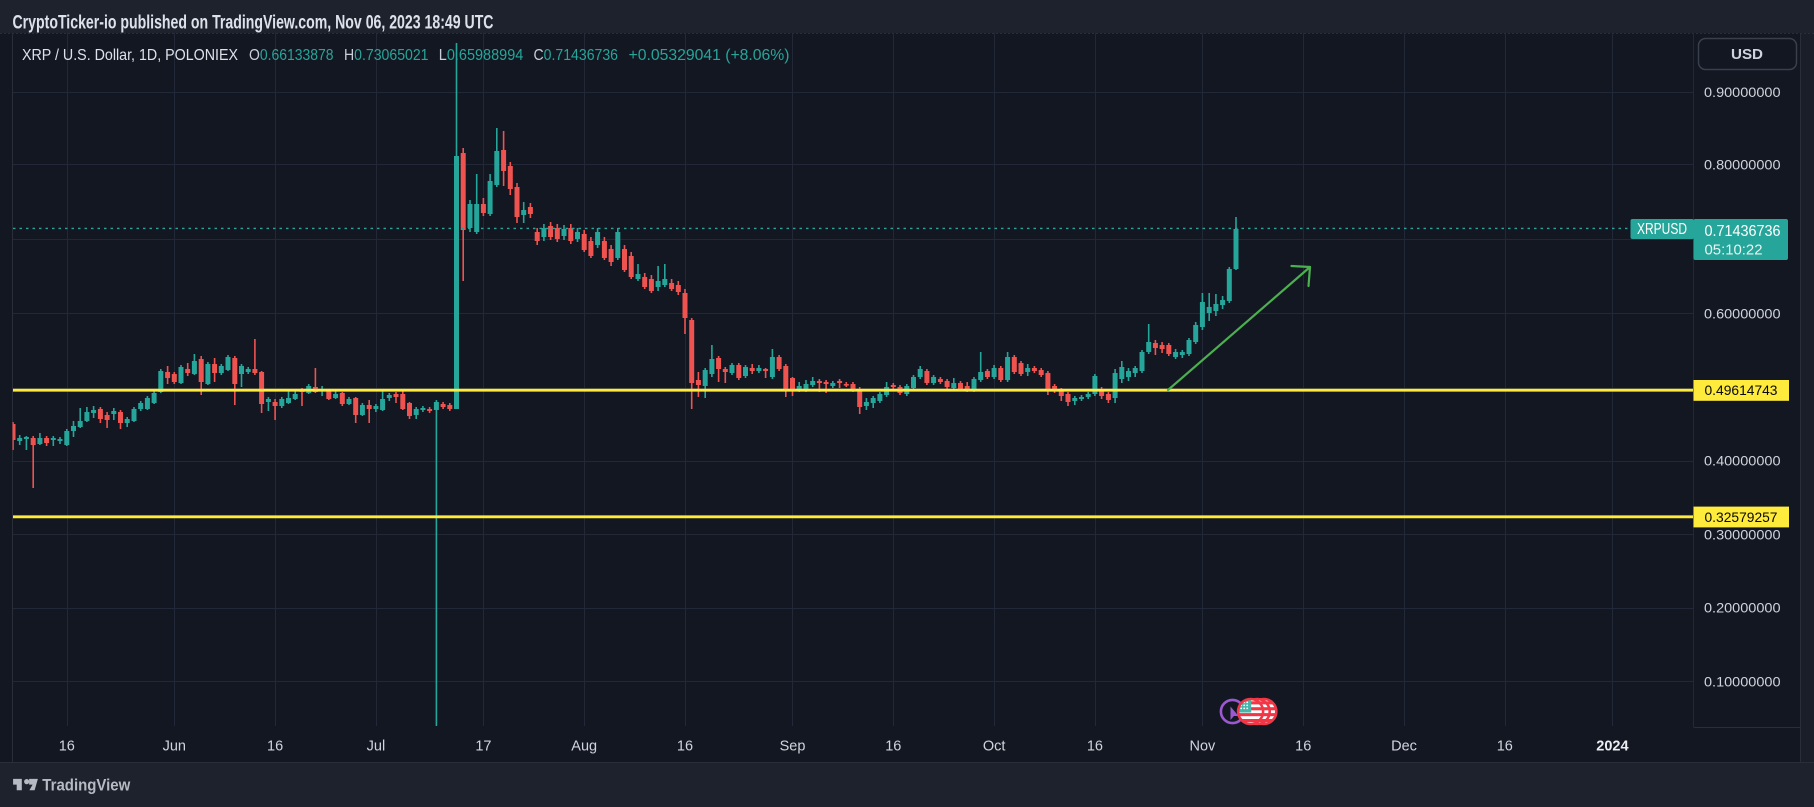 The image size is (1814, 807). Describe the element at coordinates (793, 747) in the screenshot. I see `svg-text: Sep` at that location.